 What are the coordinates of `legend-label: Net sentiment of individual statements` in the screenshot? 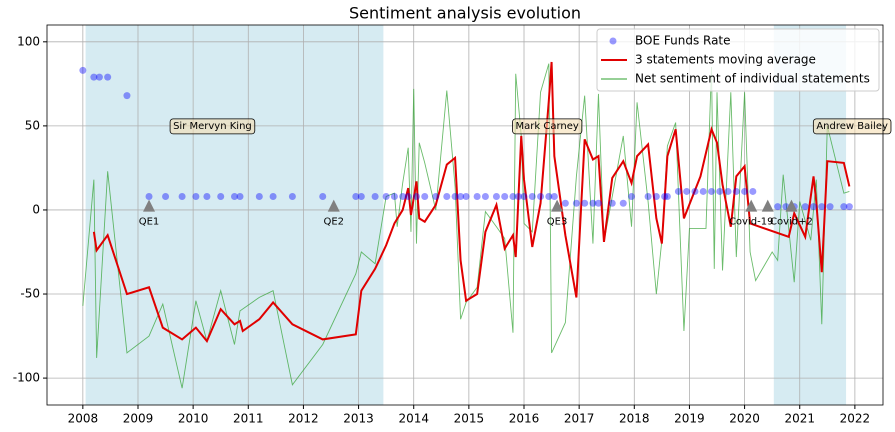 It's located at (752, 79).